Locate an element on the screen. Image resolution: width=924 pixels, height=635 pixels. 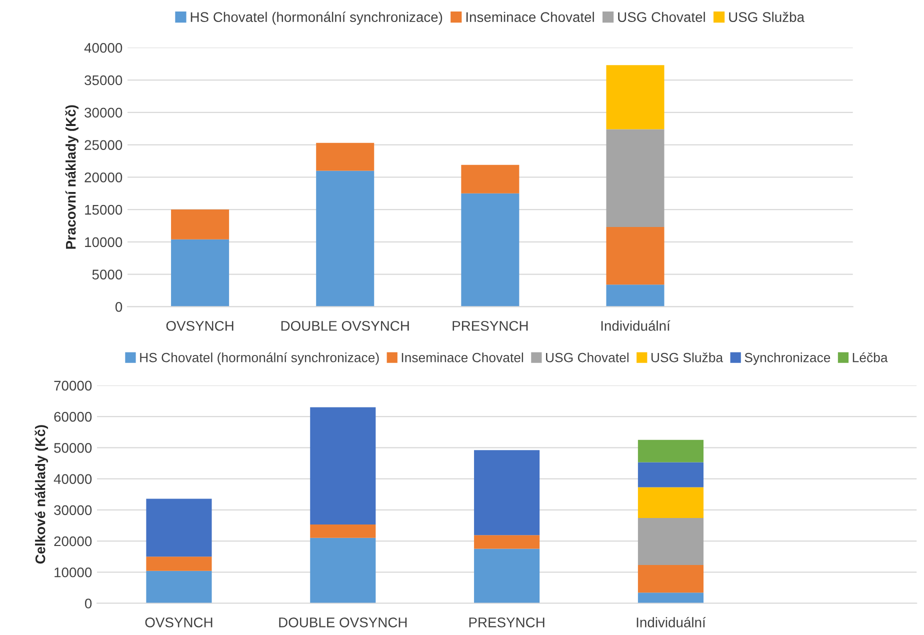
y-tick-label: 35000 is located at coordinates (103, 80).